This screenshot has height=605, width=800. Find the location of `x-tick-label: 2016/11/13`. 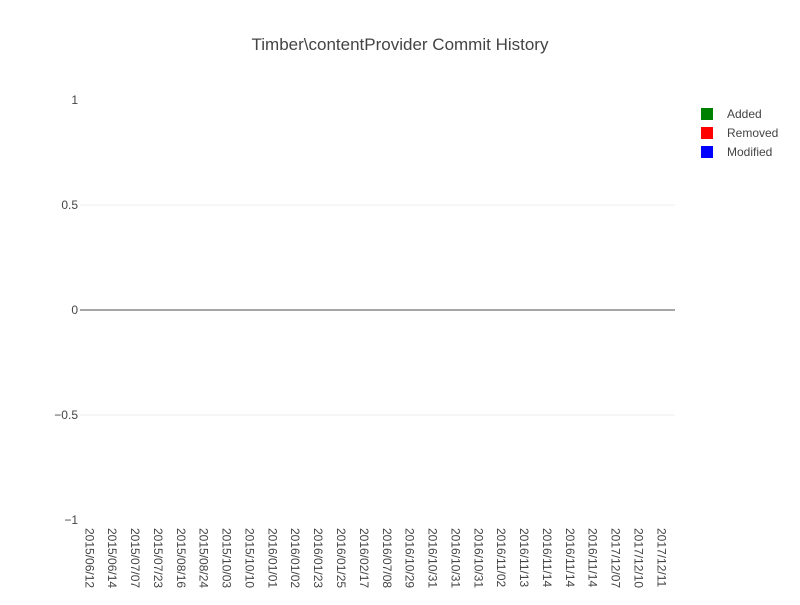

x-tick-label: 2016/11/13 is located at coordinates (524, 557).